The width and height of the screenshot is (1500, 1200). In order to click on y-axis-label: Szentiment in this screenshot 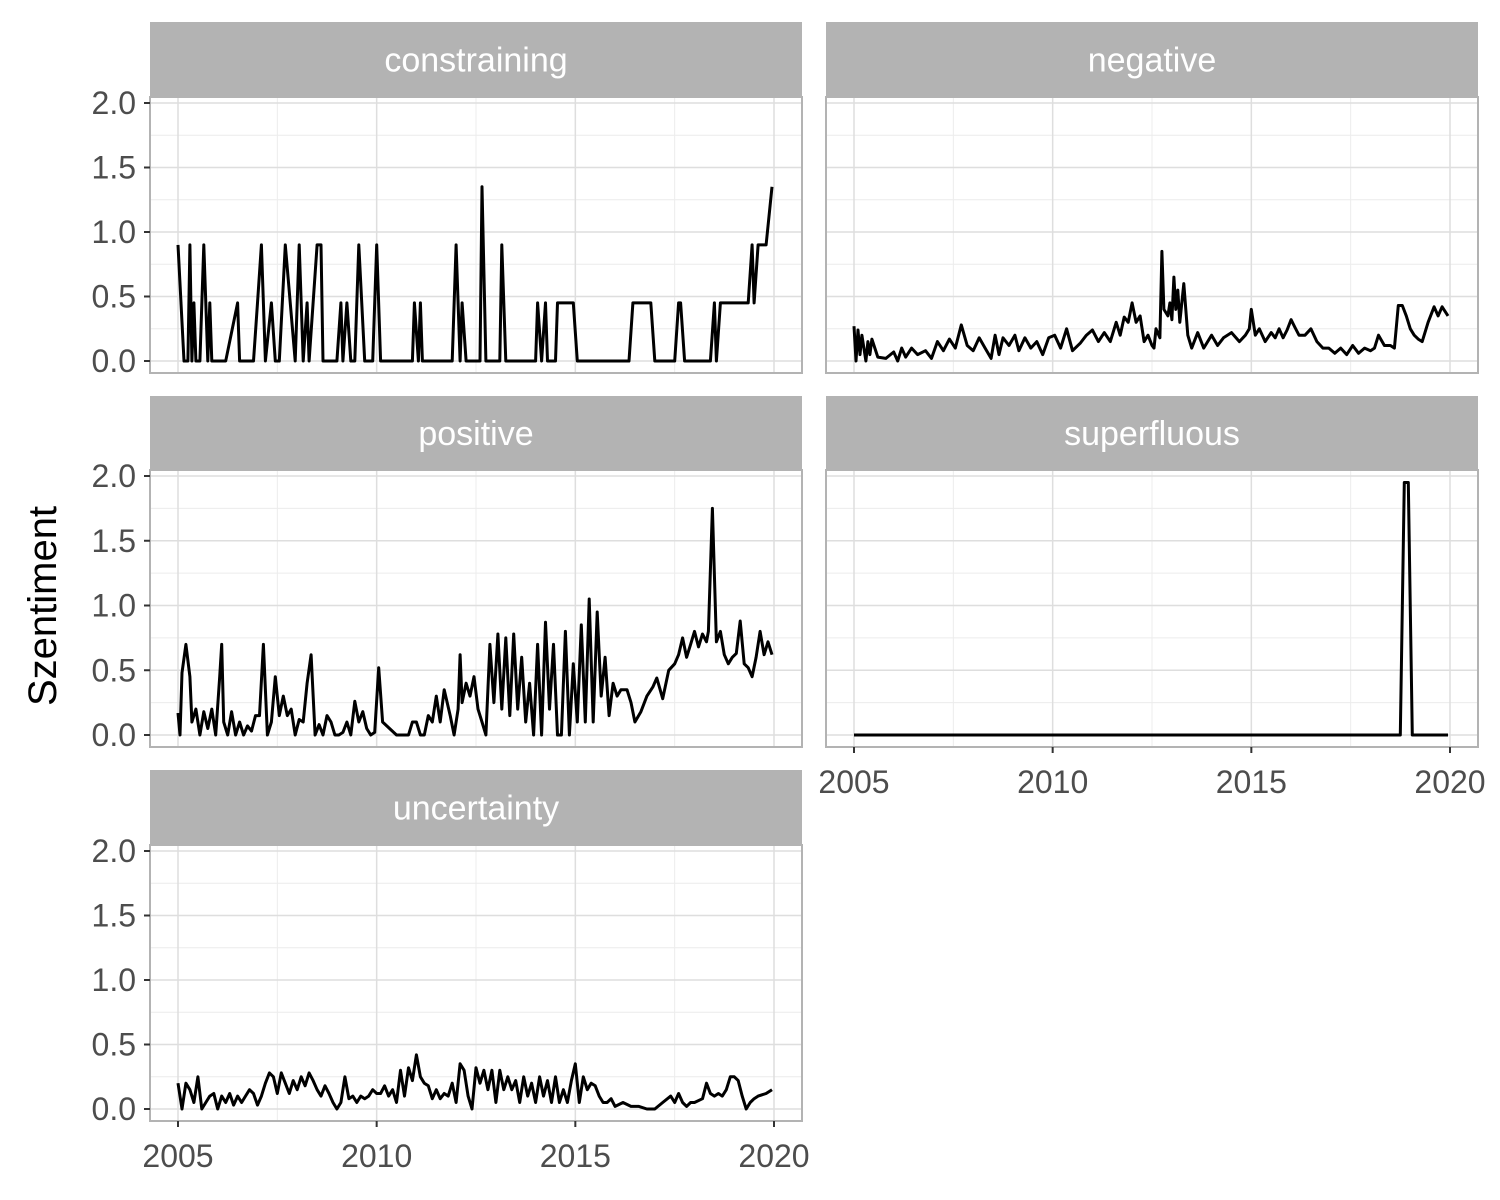, I will do `click(43, 606)`.